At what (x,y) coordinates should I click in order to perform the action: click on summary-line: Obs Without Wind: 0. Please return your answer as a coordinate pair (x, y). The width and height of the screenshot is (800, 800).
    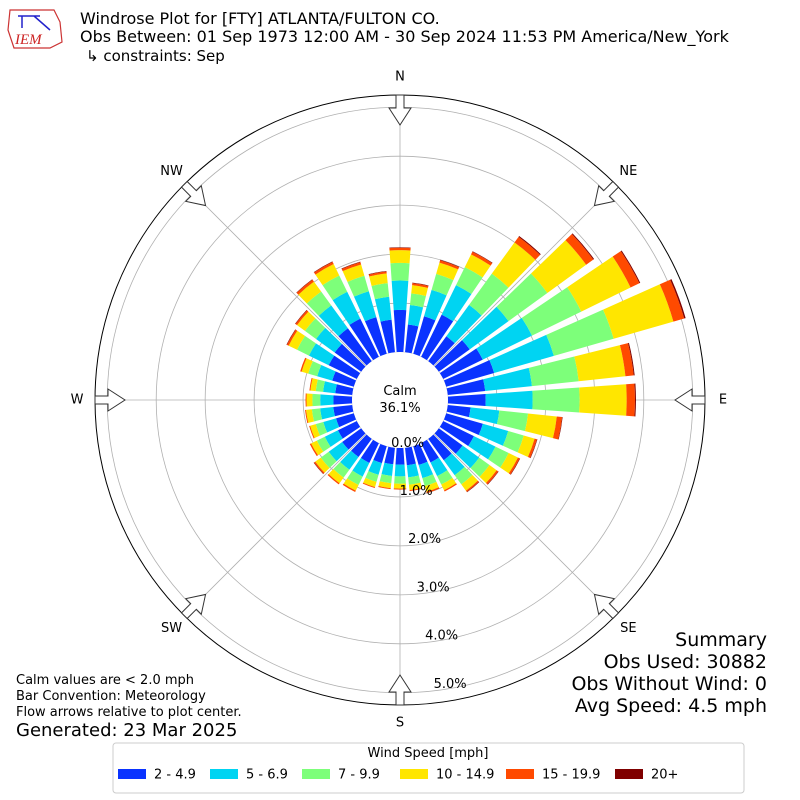
    Looking at the image, I should click on (669, 684).